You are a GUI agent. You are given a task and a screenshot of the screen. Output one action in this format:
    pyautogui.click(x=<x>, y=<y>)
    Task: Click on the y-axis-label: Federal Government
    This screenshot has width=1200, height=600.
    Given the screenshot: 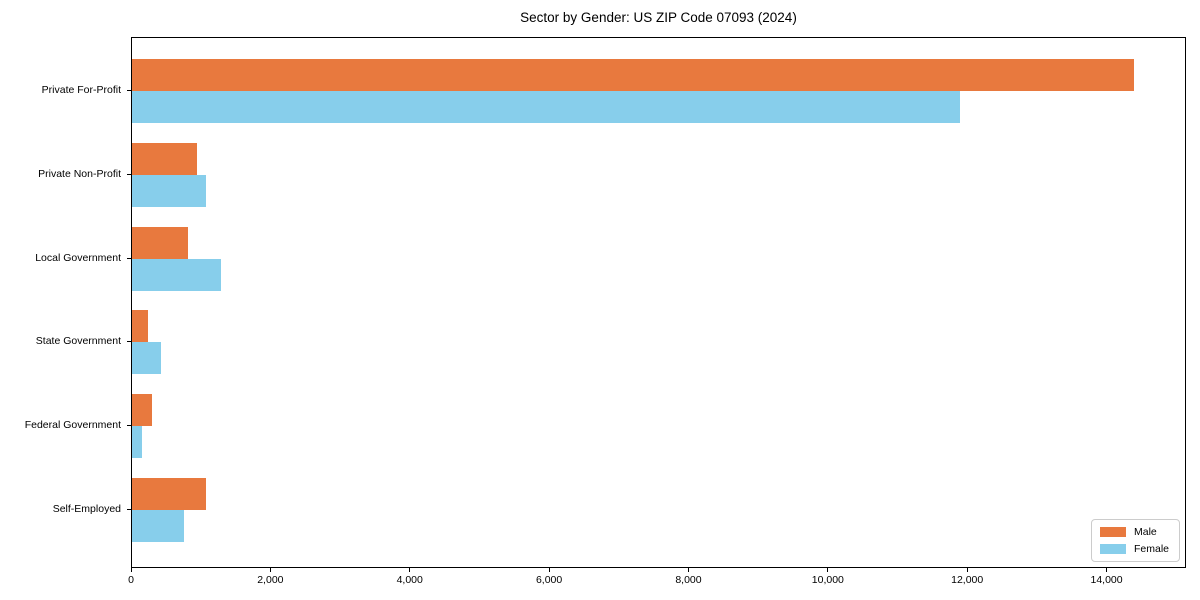 What is the action you would take?
    pyautogui.click(x=72, y=424)
    